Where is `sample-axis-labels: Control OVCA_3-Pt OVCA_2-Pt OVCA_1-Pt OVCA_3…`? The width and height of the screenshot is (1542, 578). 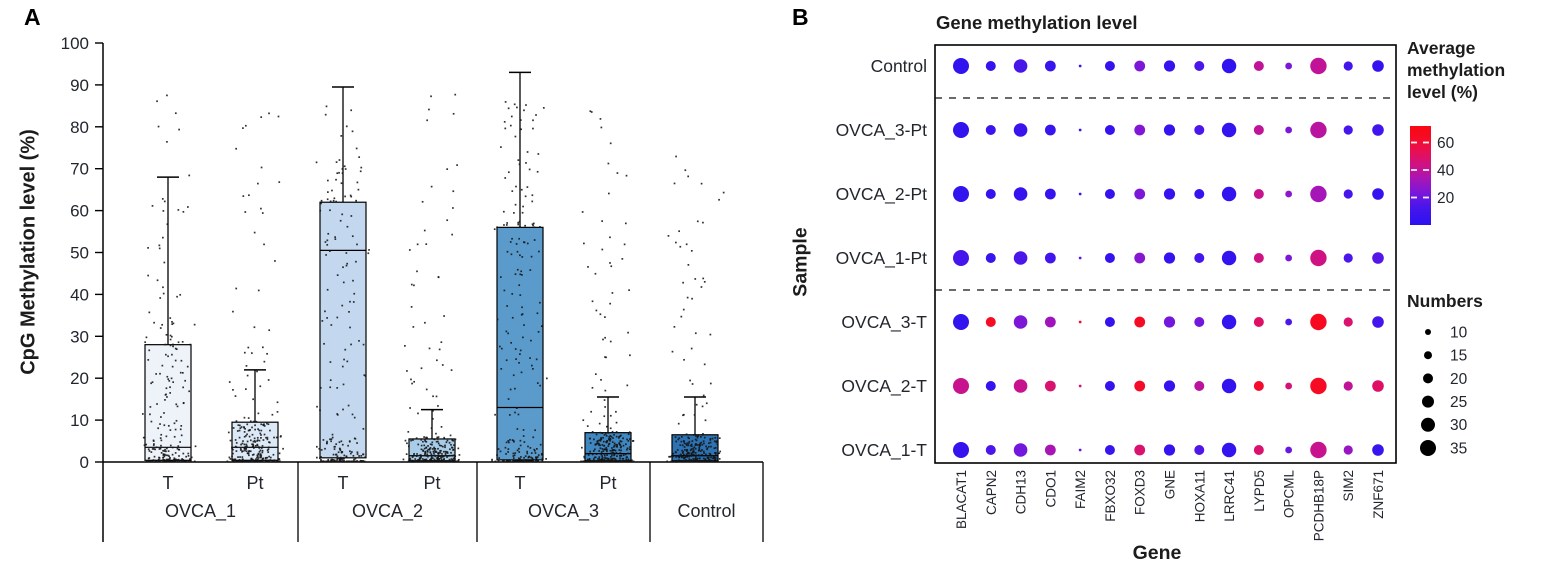 sample-axis-labels: Control OVCA_3-Pt OVCA_2-Pt OVCA_1-Pt OVCA_3… is located at coordinates (882, 258).